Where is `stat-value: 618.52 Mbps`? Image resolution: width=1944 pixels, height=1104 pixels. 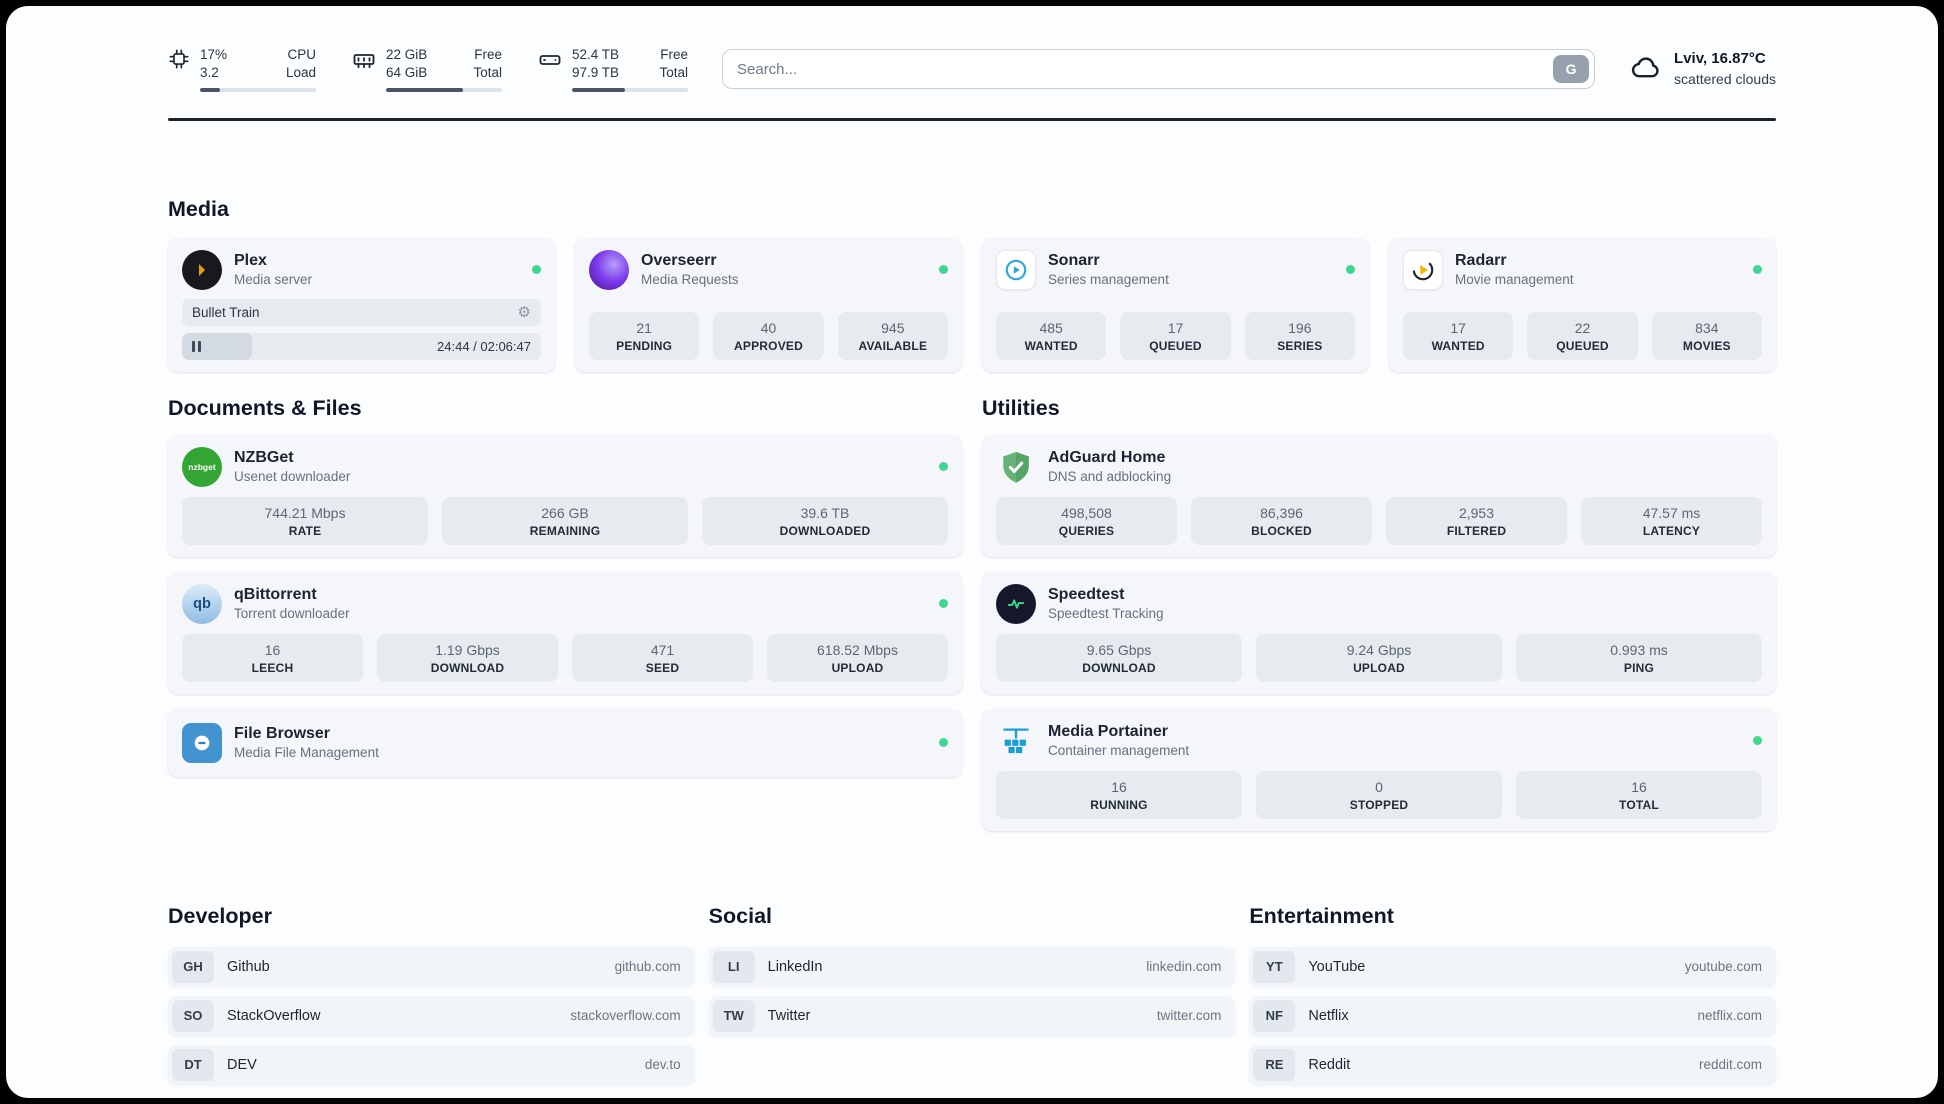
stat-value: 618.52 Mbps is located at coordinates (857, 649).